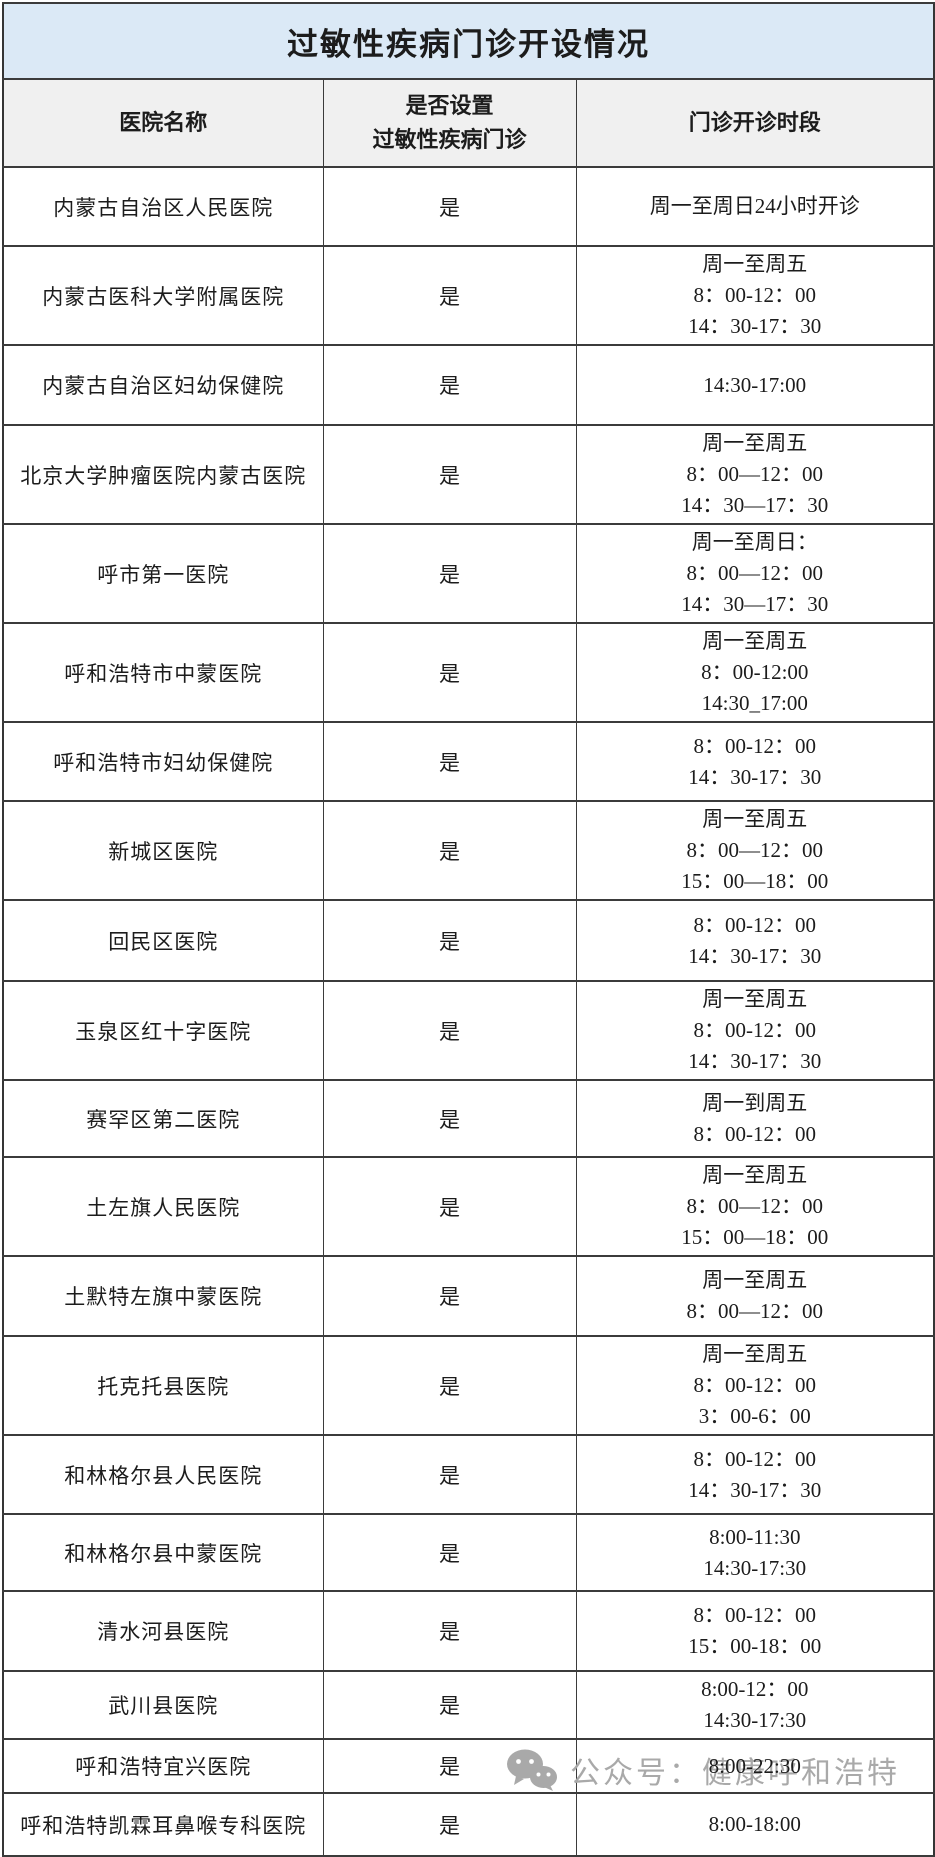 This screenshot has width=935, height=1857. Describe the element at coordinates (163, 761) in the screenshot. I see `hospital-name: 呼和浩特市妇幼保健院` at that location.